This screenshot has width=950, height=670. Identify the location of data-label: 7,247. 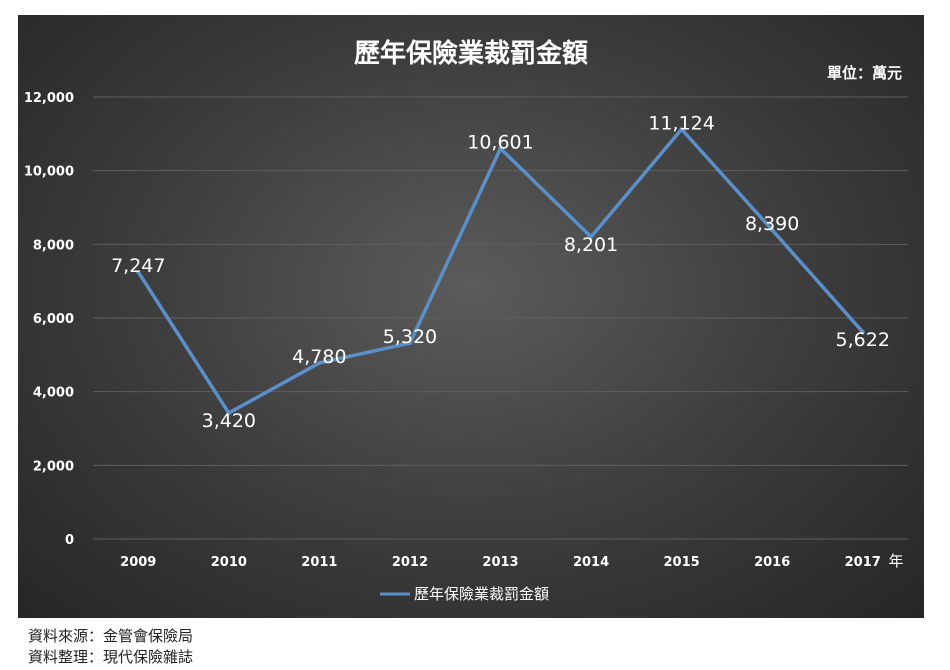
(138, 266).